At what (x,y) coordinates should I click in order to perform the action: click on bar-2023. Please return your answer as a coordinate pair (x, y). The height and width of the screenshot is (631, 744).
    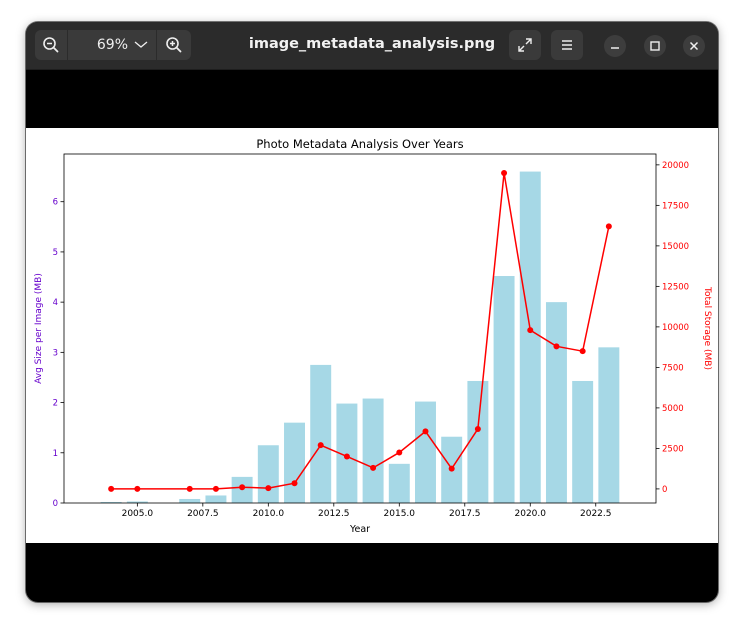
    Looking at the image, I should click on (609, 425).